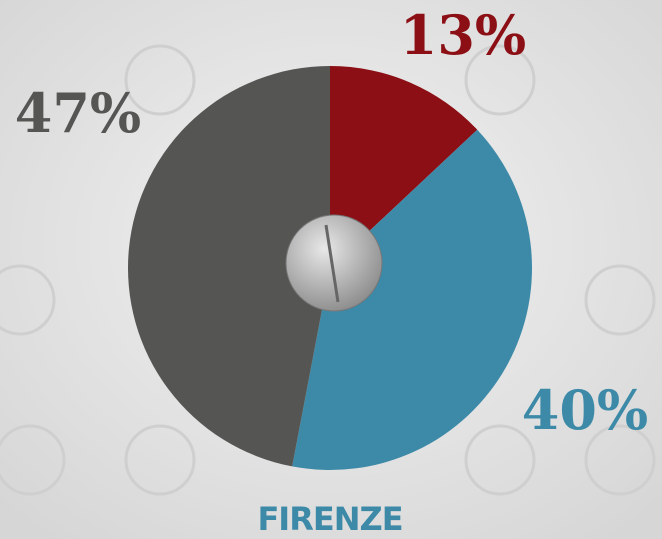 This screenshot has height=539, width=662. What do you see at coordinates (585, 410) in the screenshot?
I see `data-label: 40%` at bounding box center [585, 410].